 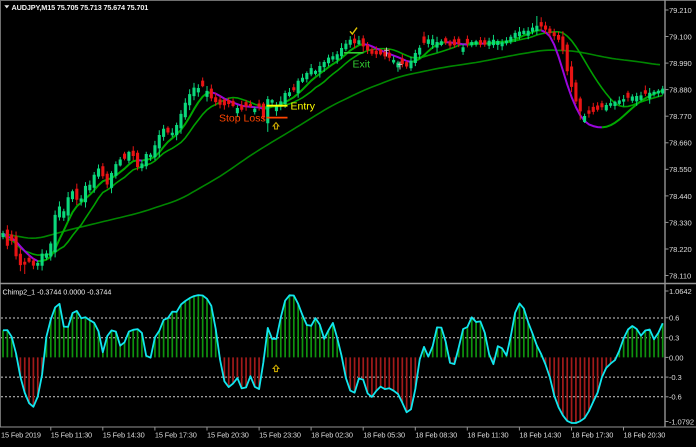 What do you see at coordinates (176, 435) in the screenshot?
I see `svg-text: 15 Feb 17:30` at bounding box center [176, 435].